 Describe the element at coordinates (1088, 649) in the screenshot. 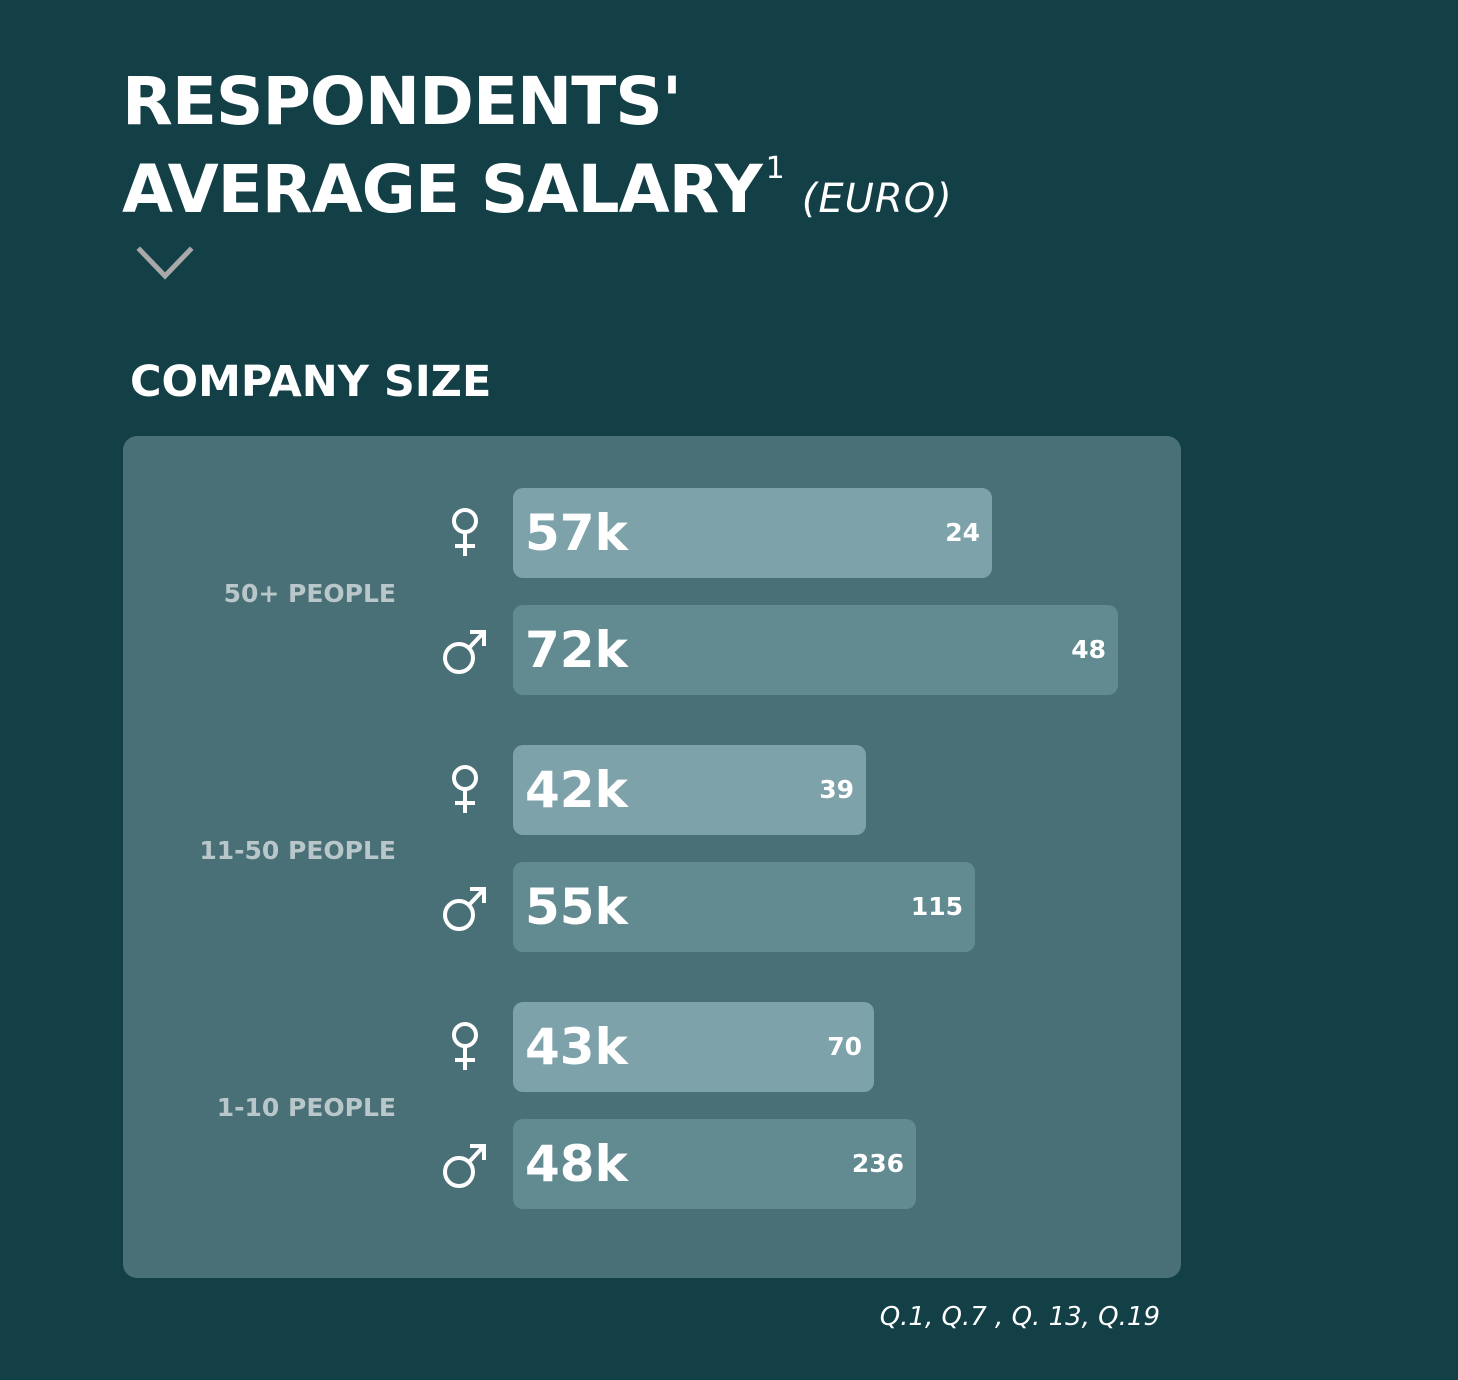

I see `respondent-count-label: 48` at that location.